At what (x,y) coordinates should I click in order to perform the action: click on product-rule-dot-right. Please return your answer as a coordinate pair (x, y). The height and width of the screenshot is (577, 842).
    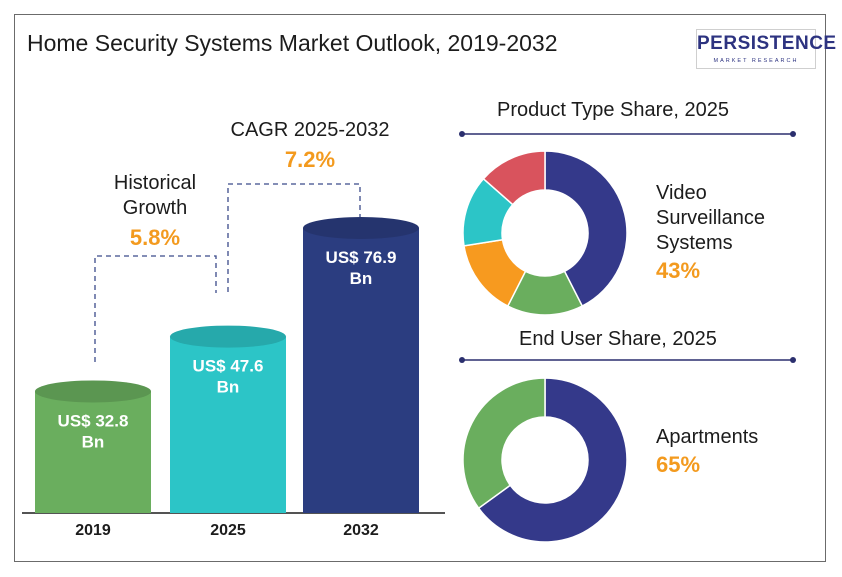
    Looking at the image, I should click on (793, 134).